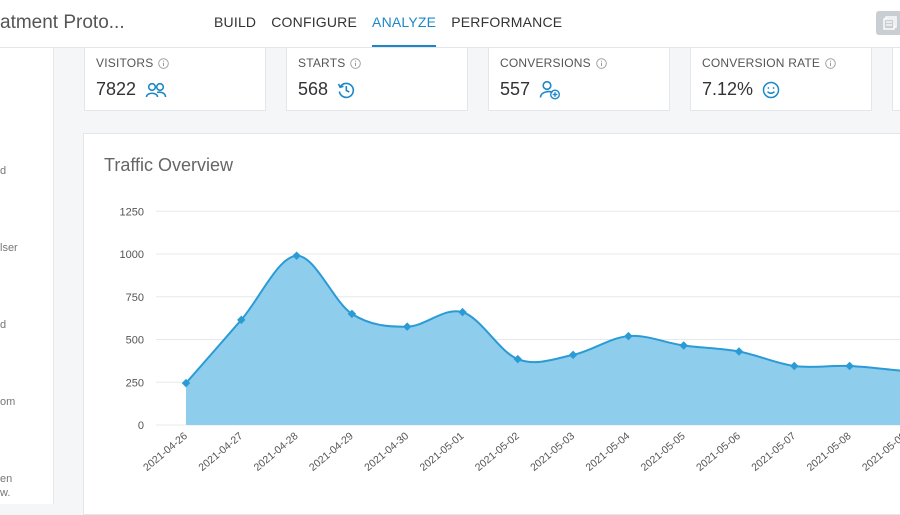  Describe the element at coordinates (165, 452) in the screenshot. I see `x-tick-label: 2021-04-26` at that location.